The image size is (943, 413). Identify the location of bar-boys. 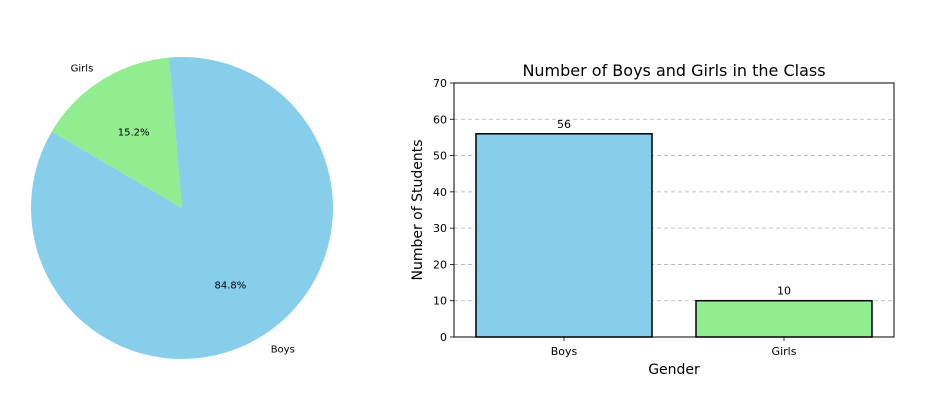
(564, 235).